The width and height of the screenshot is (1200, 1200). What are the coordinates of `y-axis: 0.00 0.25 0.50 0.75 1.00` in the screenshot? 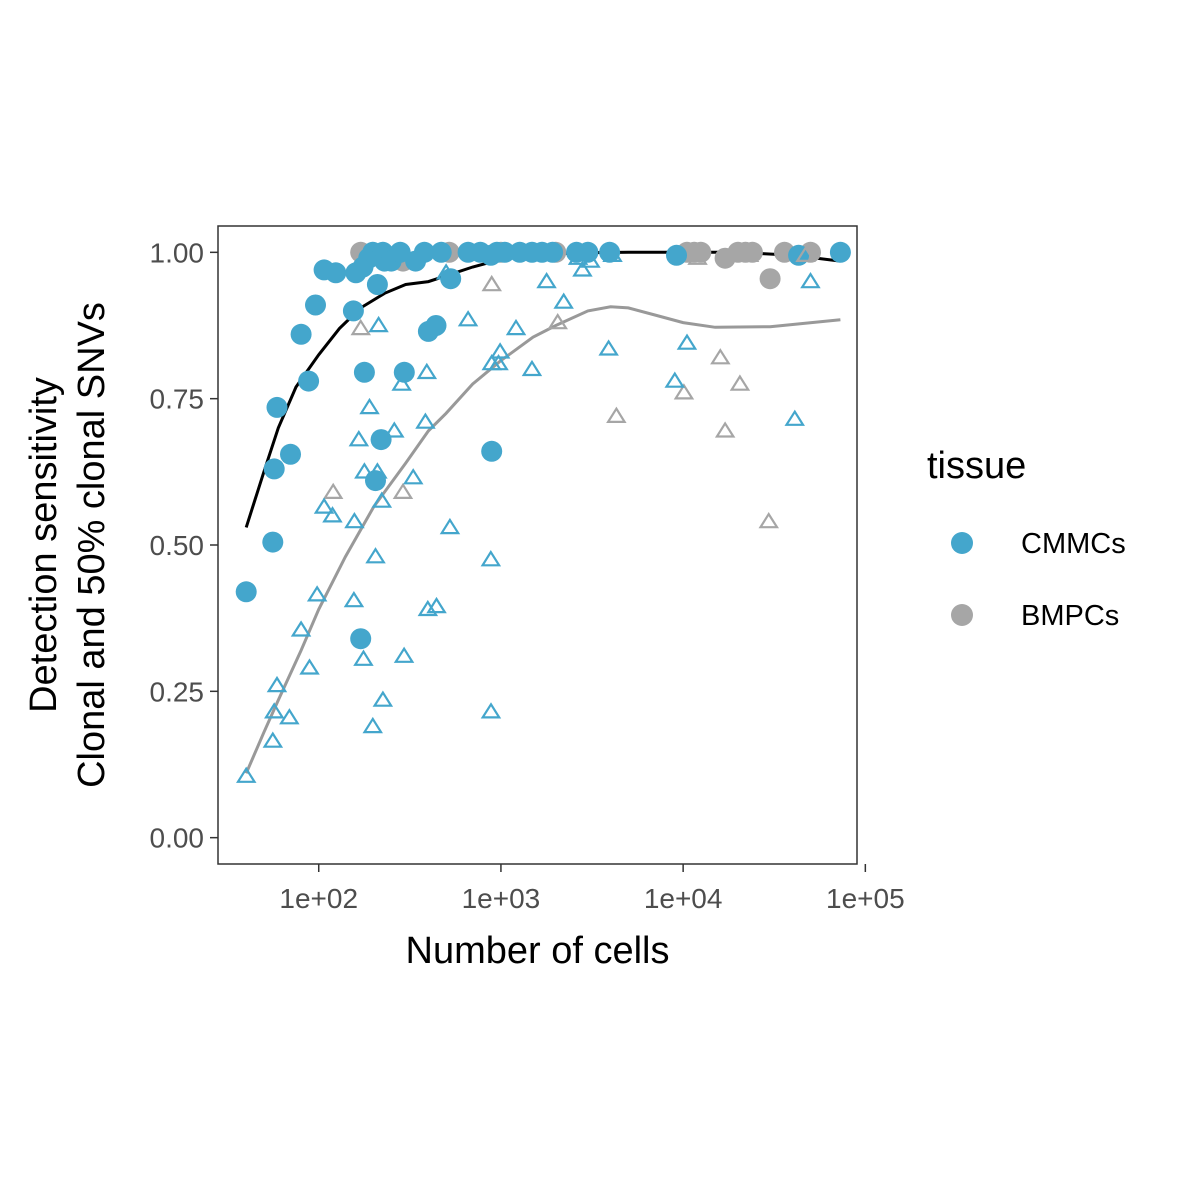 It's located at (184, 545).